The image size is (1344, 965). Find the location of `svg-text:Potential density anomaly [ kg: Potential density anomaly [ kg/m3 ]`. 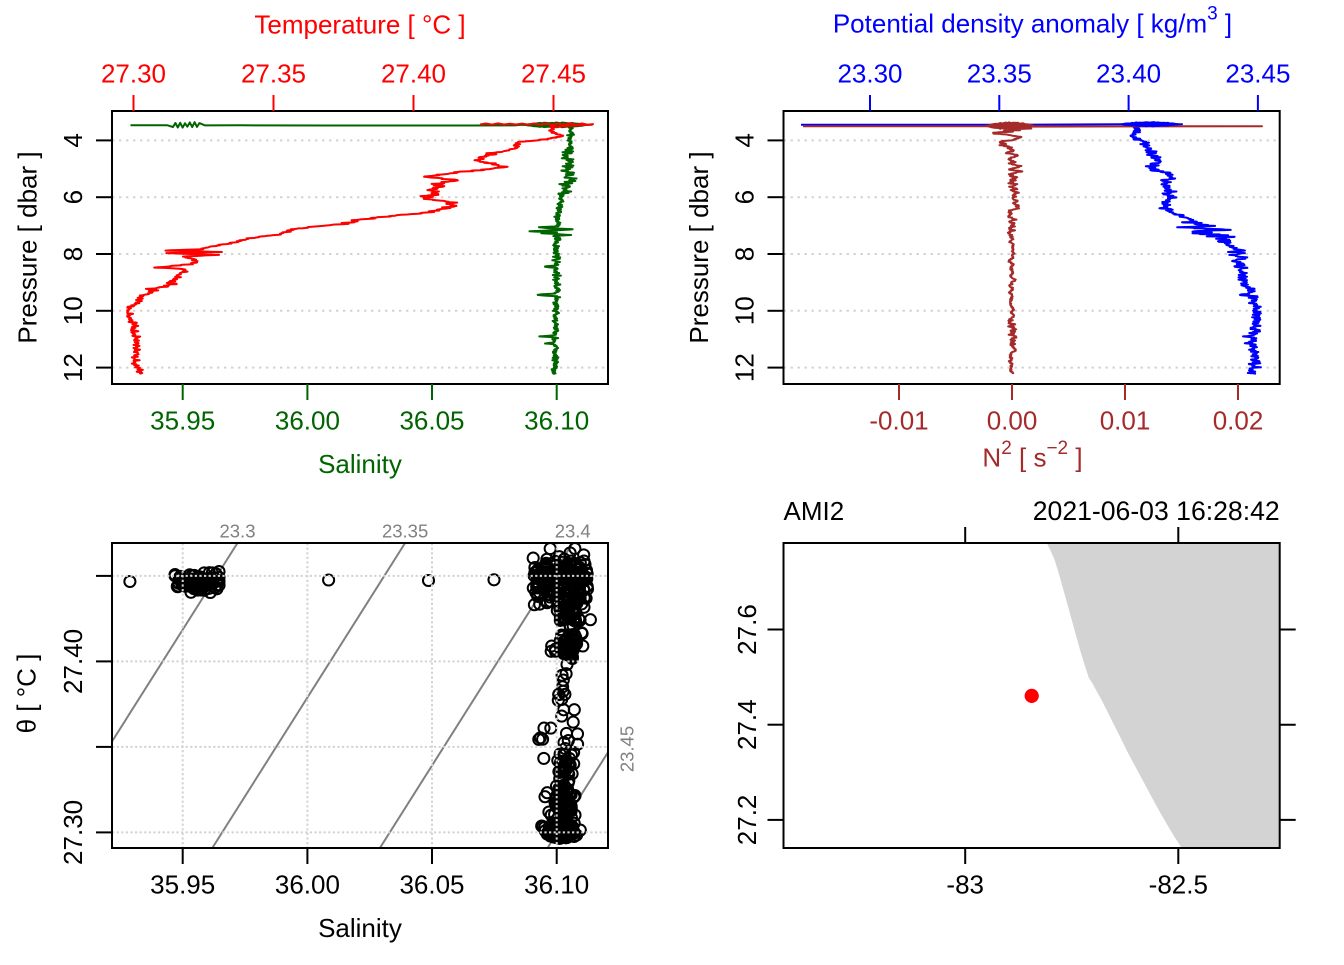

svg-text:Potential density anomaly [ kg: Potential density anomaly [ kg/m3 ] is located at coordinates (1032, 21).